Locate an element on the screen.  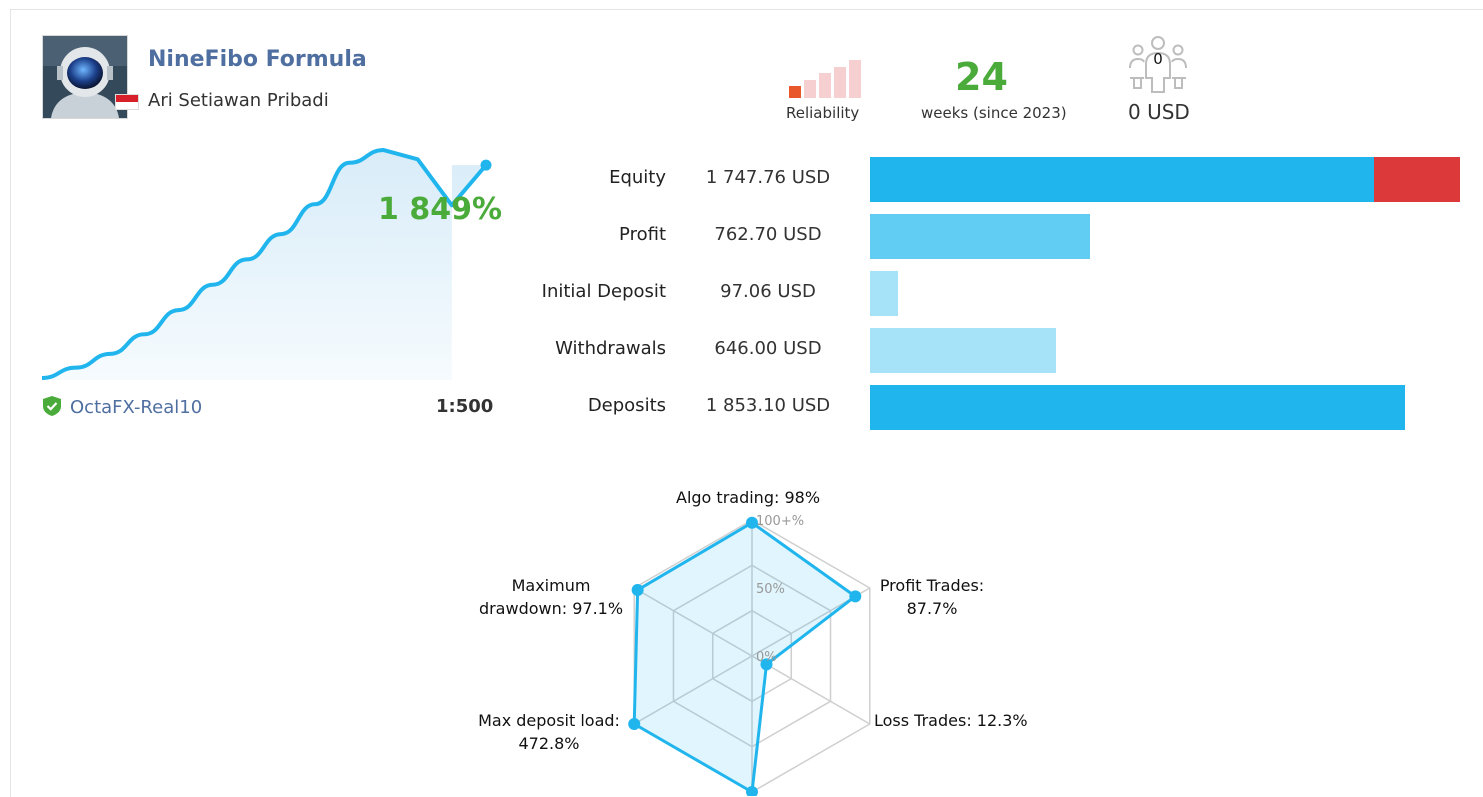
deposits-value: 1 853.10 USD is located at coordinates (768, 405).